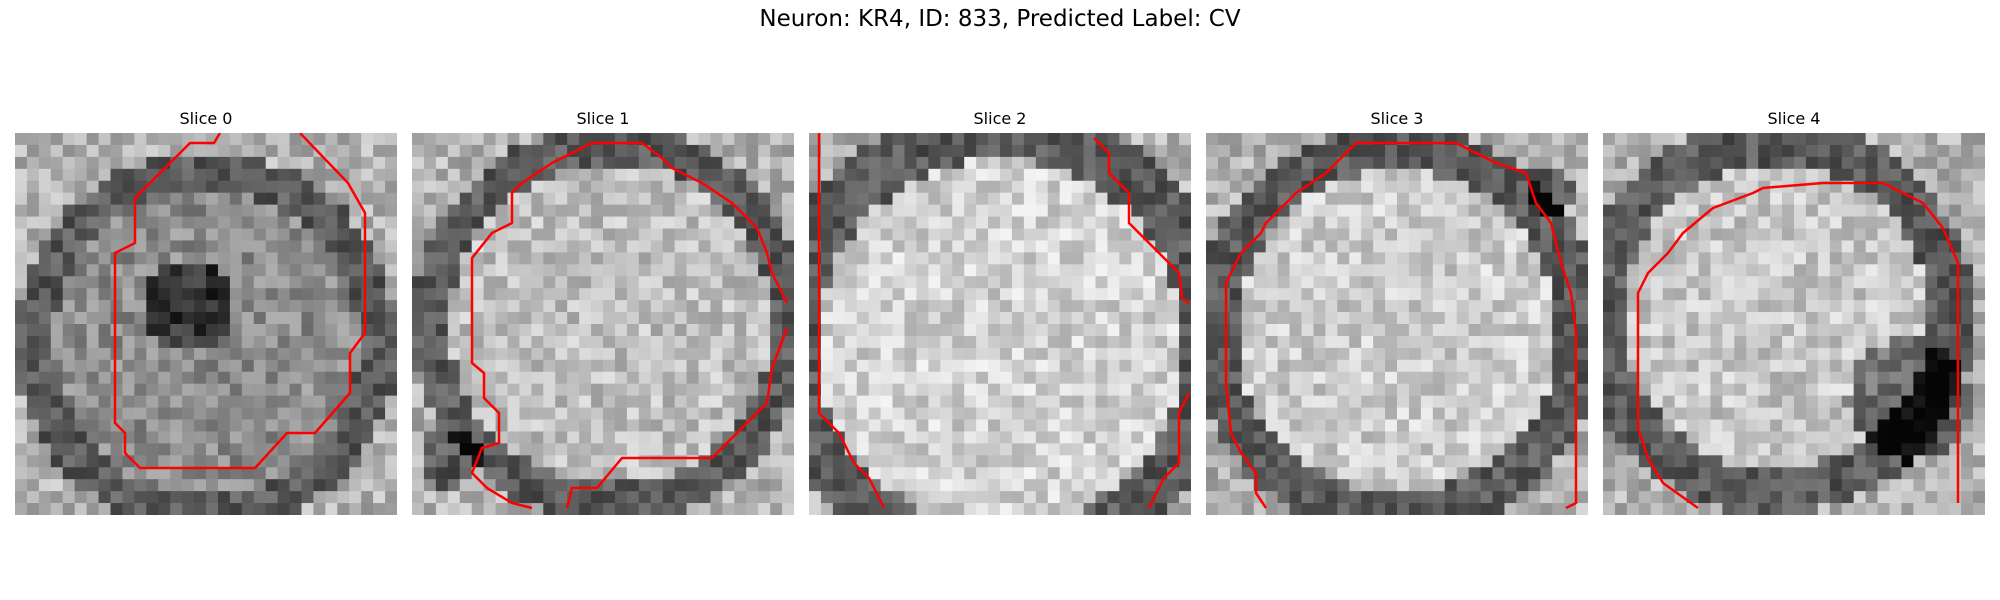 The width and height of the screenshot is (2000, 600). I want to click on slice-0-title: Slice 0, so click(206, 118).